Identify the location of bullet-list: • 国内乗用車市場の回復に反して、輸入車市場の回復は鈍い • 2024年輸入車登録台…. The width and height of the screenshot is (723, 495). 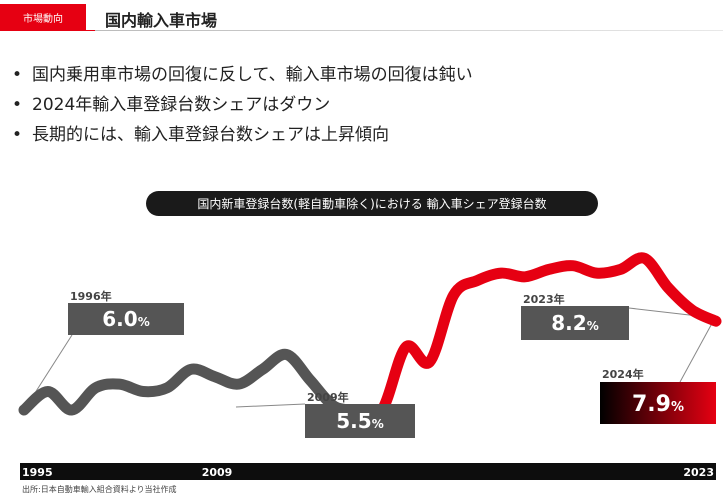
(242, 105).